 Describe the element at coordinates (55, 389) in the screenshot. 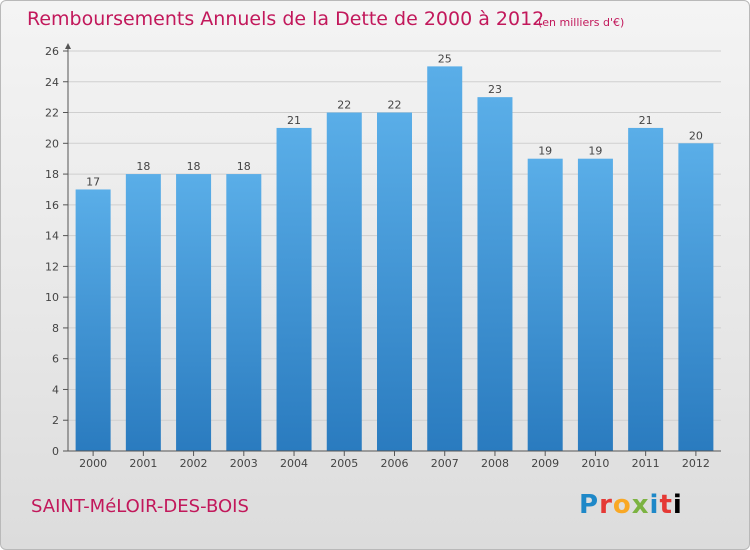

I see `y-tick-label: 4` at that location.